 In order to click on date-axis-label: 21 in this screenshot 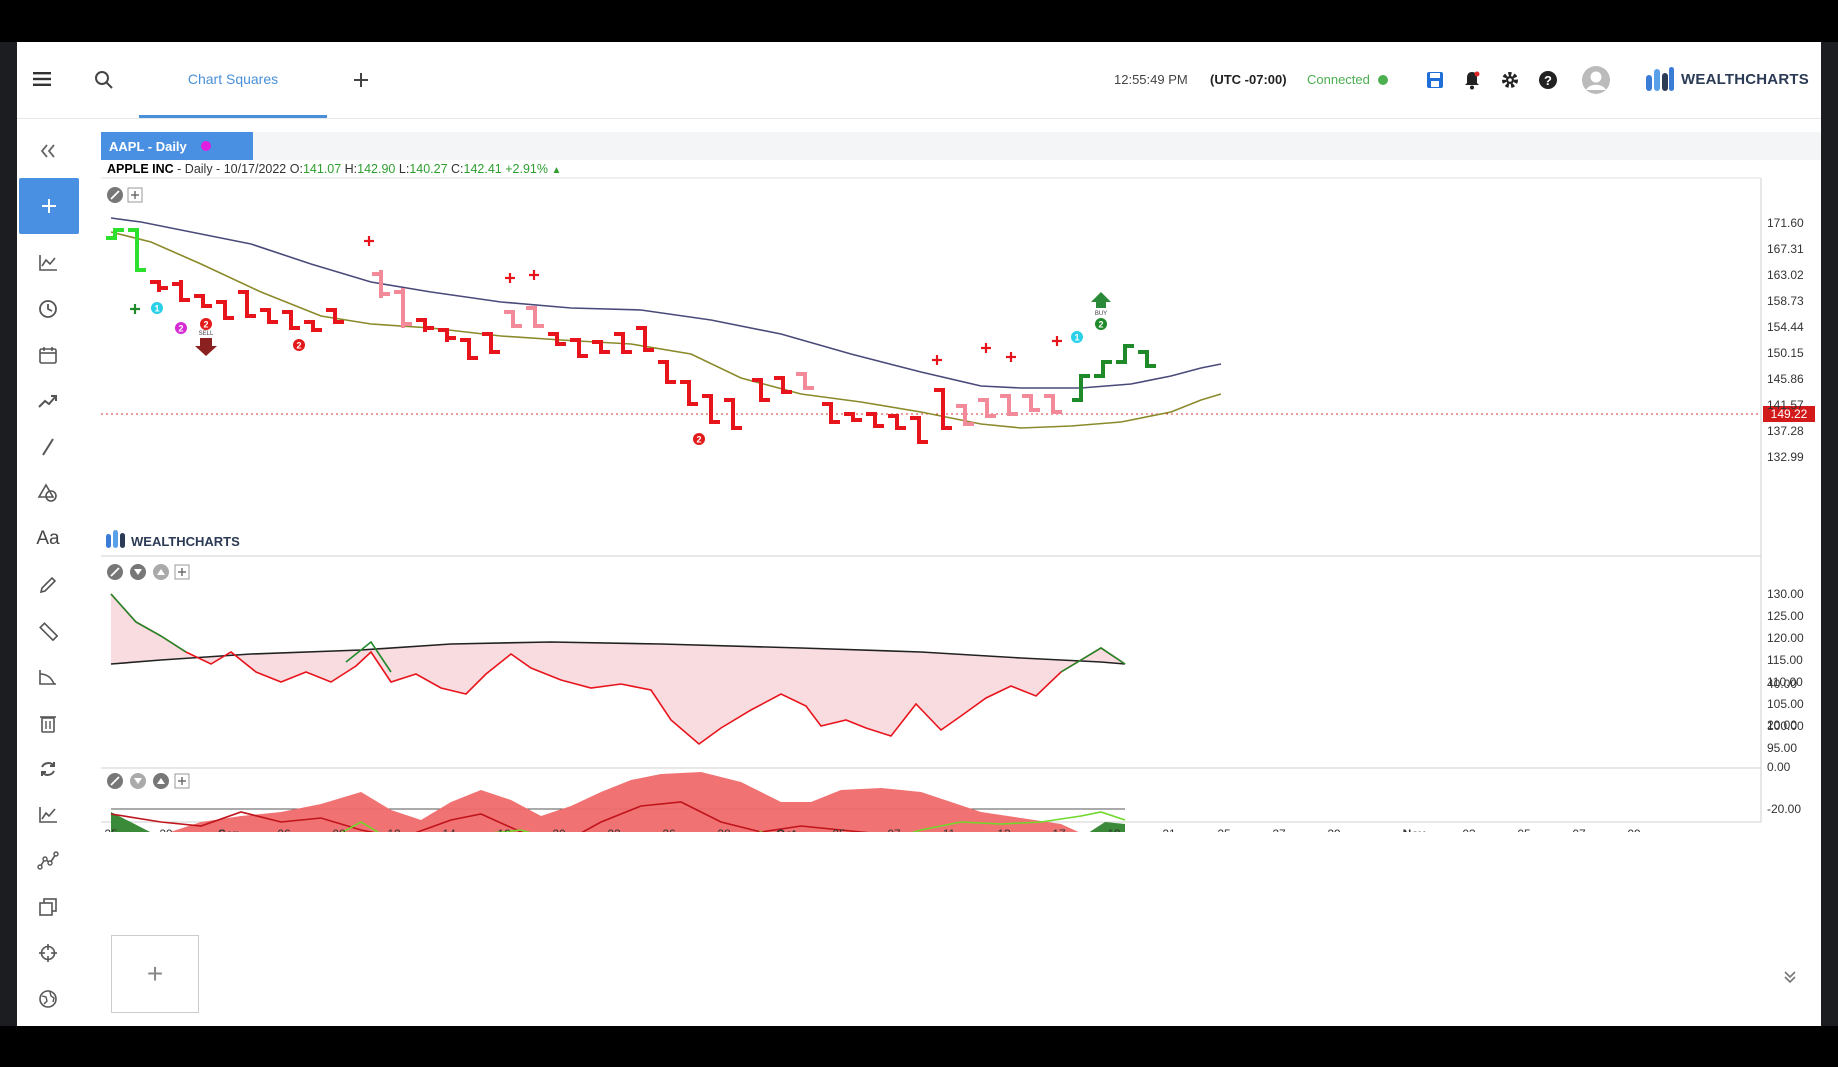, I will do `click(1169, 829)`.